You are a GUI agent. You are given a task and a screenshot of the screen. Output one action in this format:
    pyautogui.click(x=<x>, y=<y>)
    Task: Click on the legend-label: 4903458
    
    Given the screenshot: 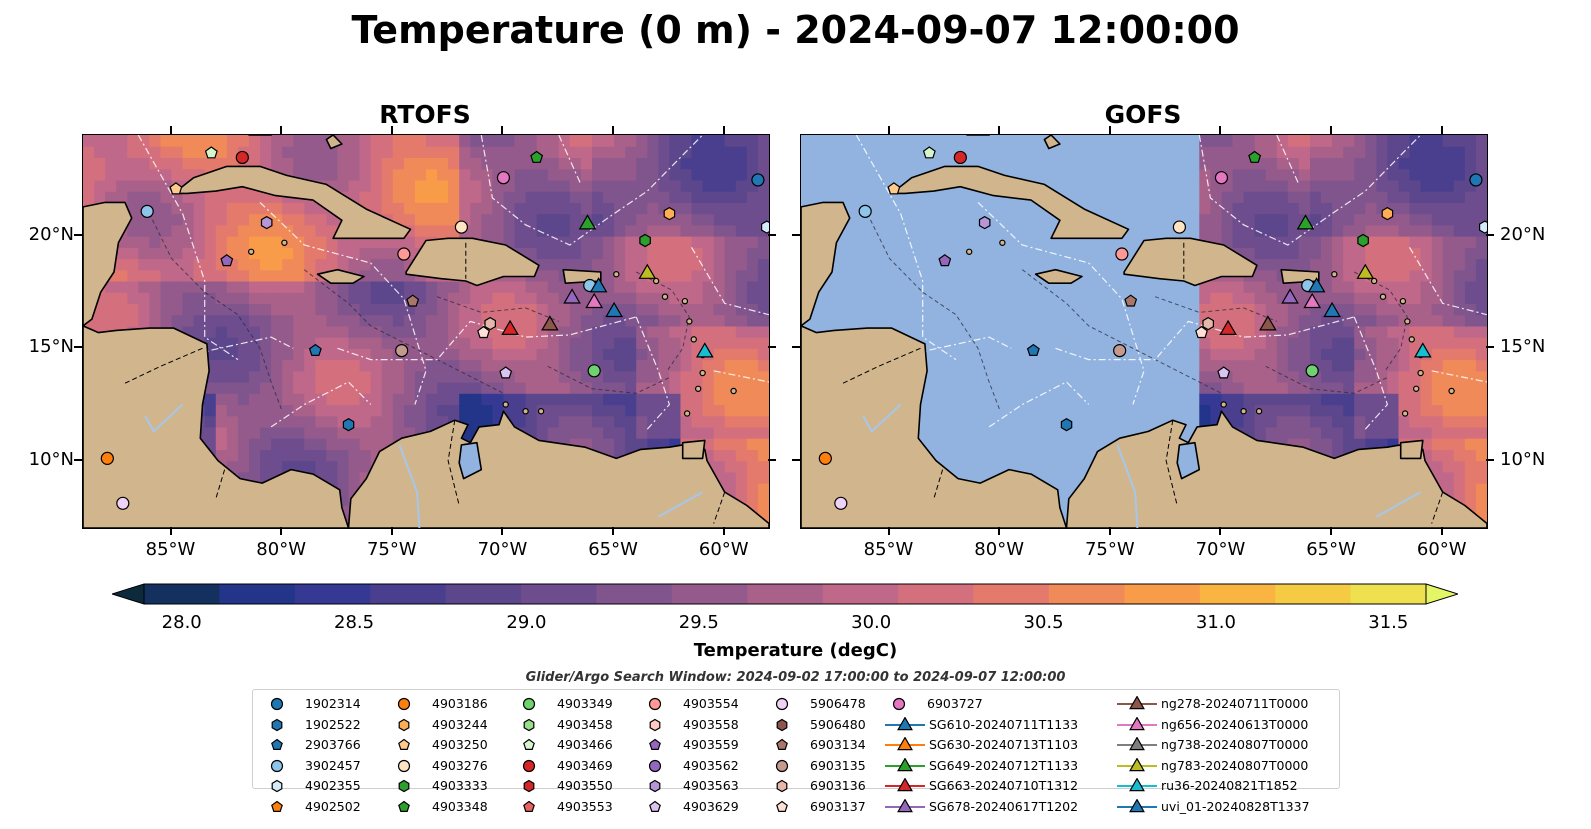 What is the action you would take?
    pyautogui.click(x=585, y=724)
    